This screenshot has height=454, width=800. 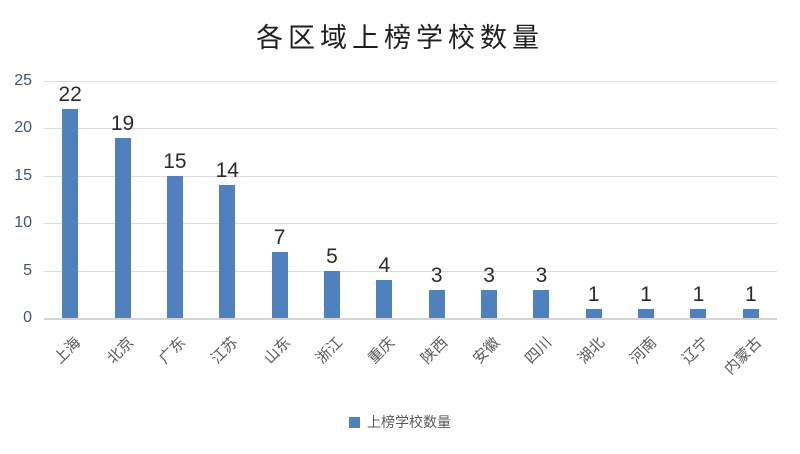 I want to click on y-tick-label: 5, so click(x=27, y=270).